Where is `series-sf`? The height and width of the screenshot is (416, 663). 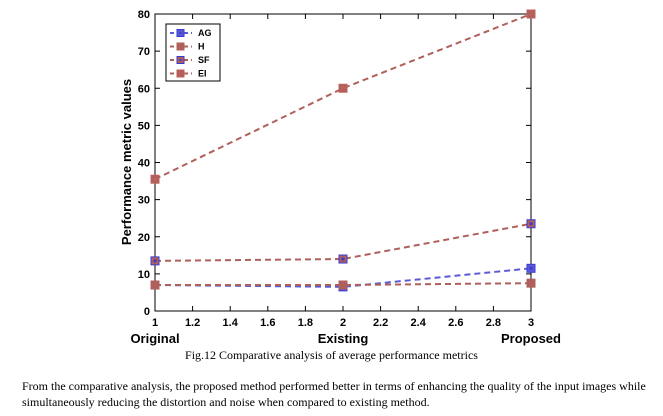 series-sf is located at coordinates (343, 242).